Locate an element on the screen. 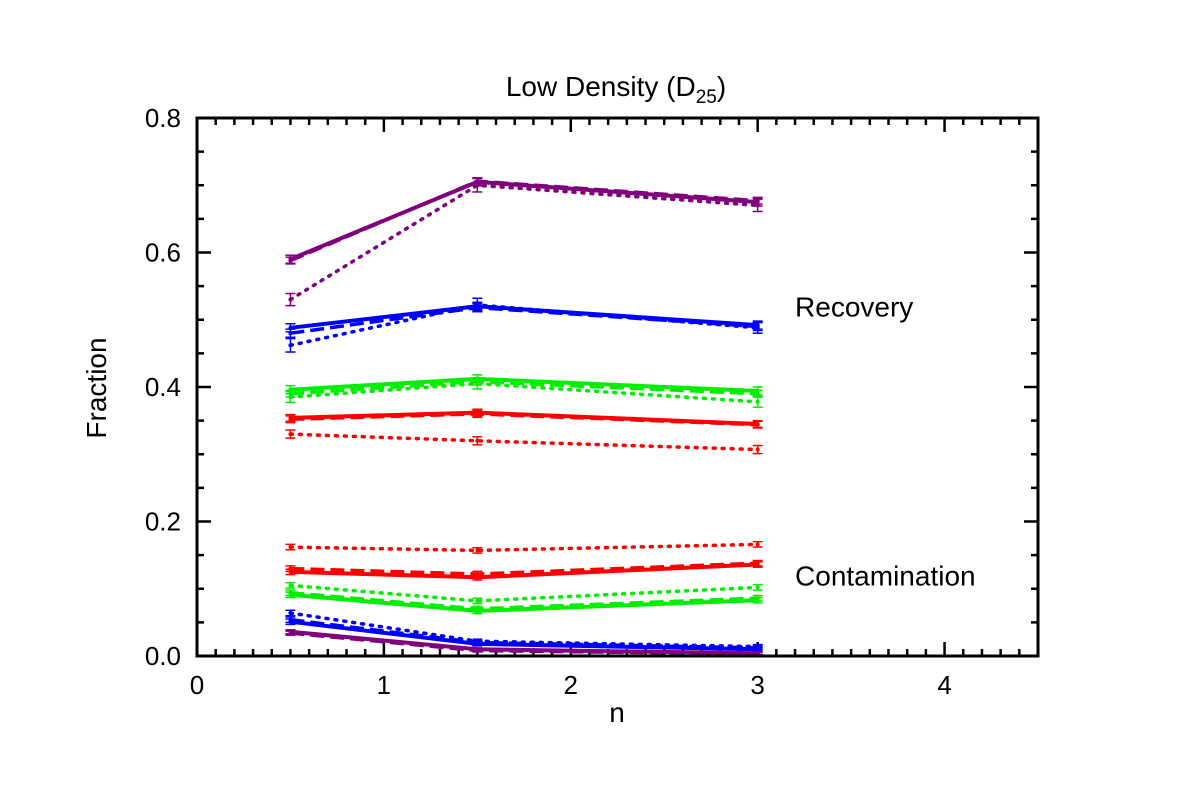 This screenshot has width=1181, height=788. series-blue-contam-solid is located at coordinates (524, 635).